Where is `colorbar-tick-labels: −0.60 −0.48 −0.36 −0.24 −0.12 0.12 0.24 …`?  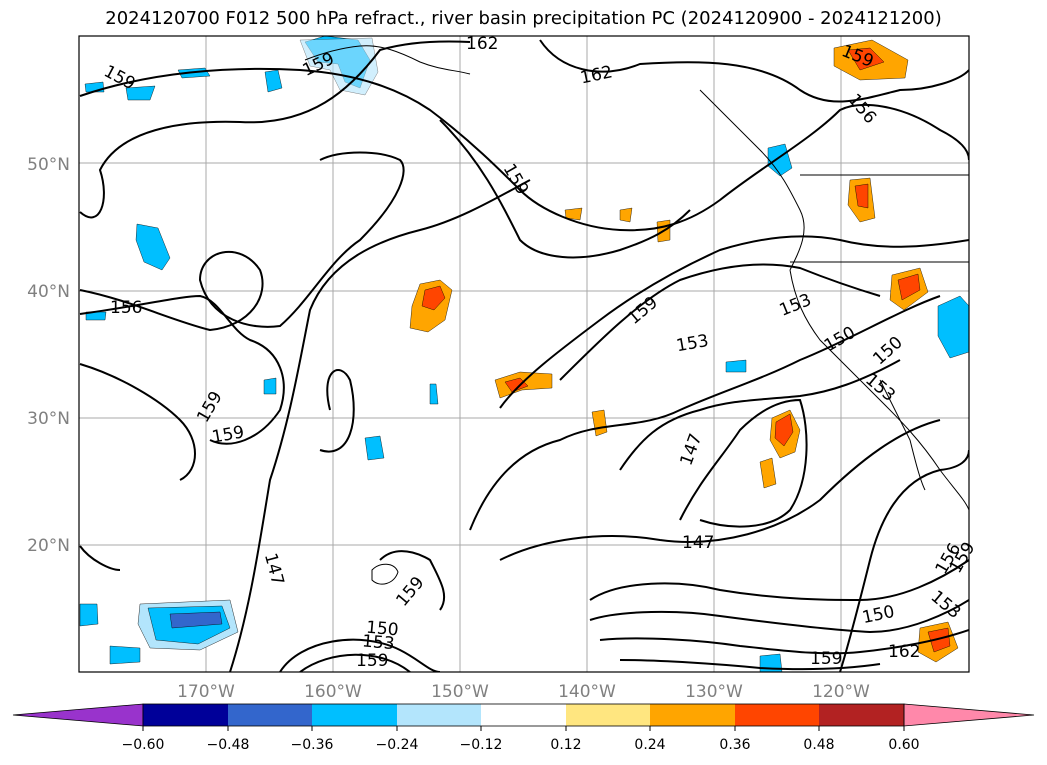
colorbar-tick-labels: −0.60 −0.48 −0.36 −0.24 −0.12 0.12 0.24 … is located at coordinates (521, 745).